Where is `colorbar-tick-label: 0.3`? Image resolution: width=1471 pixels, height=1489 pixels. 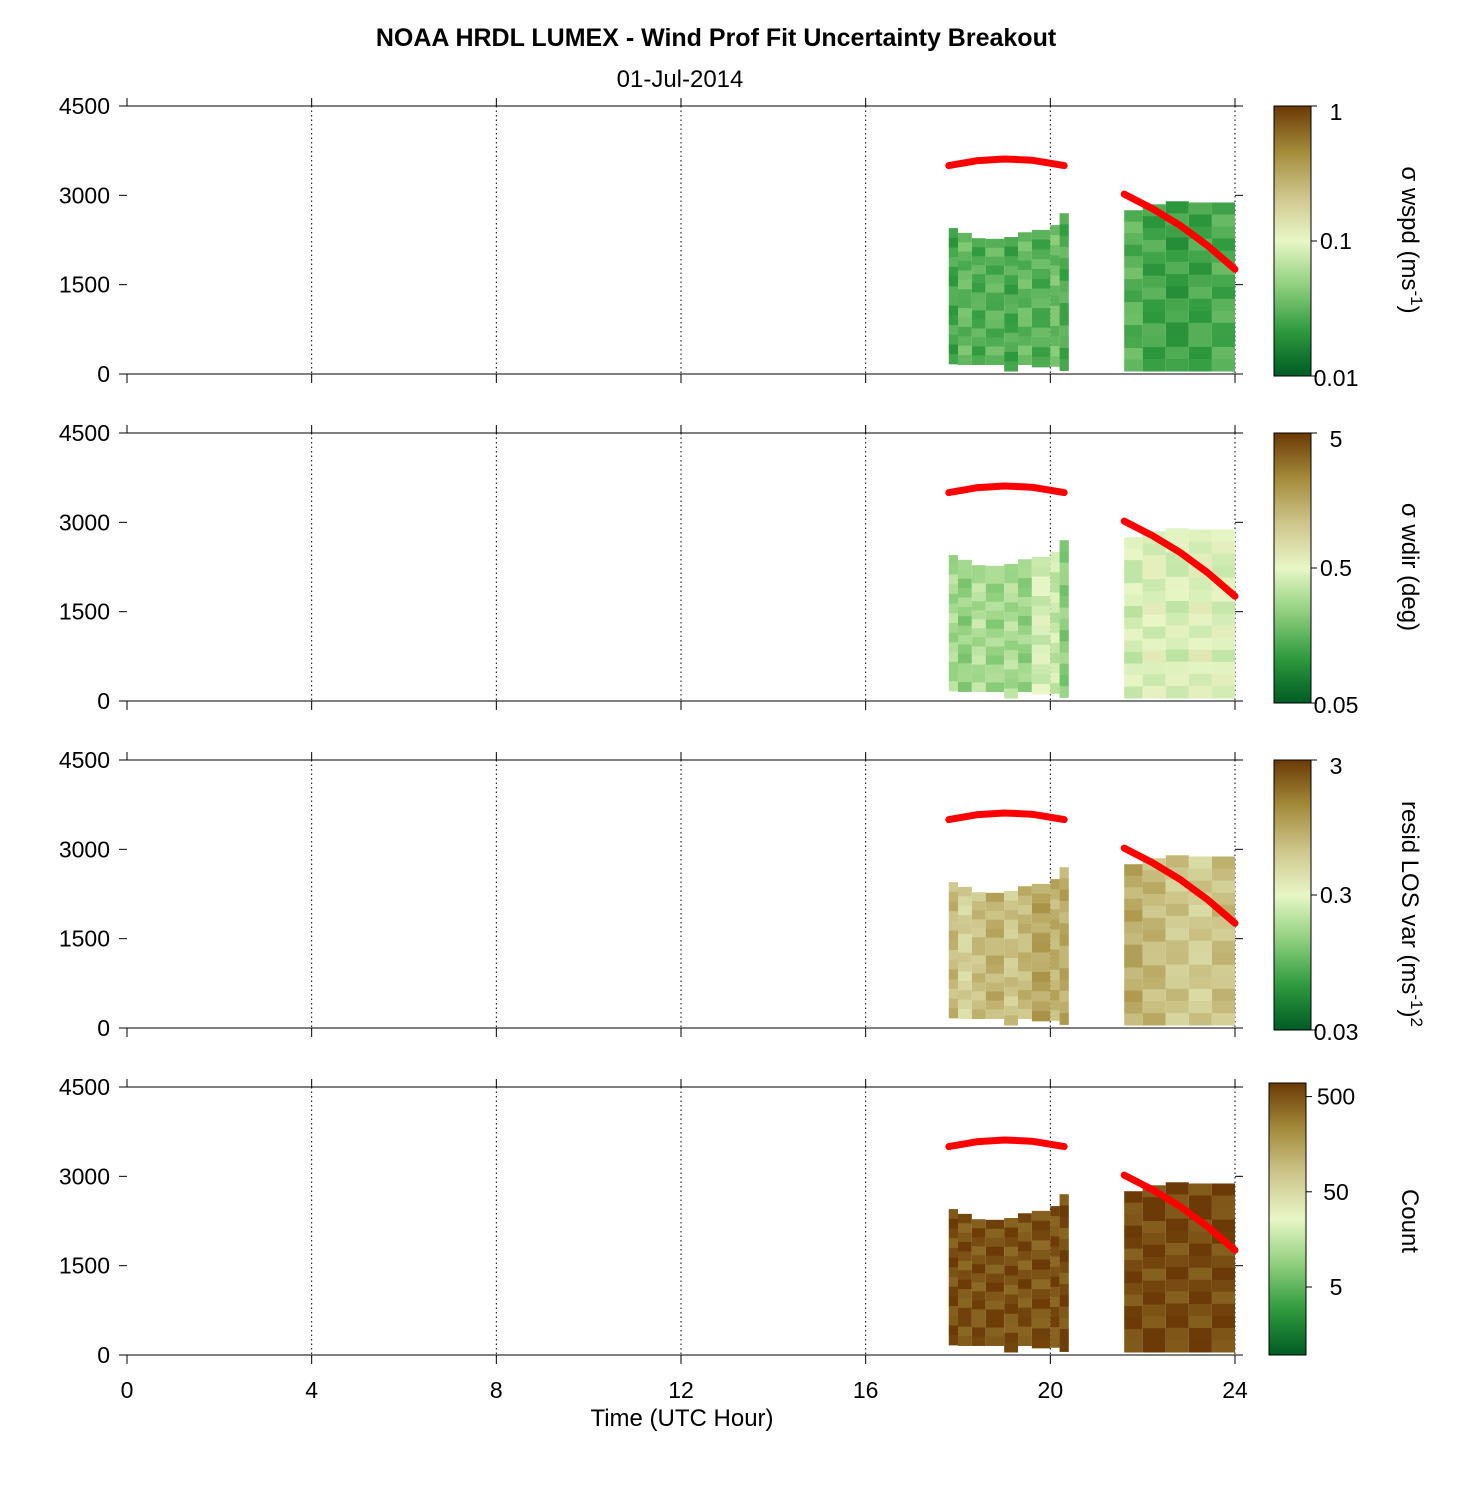 colorbar-tick-label: 0.3 is located at coordinates (1336, 895).